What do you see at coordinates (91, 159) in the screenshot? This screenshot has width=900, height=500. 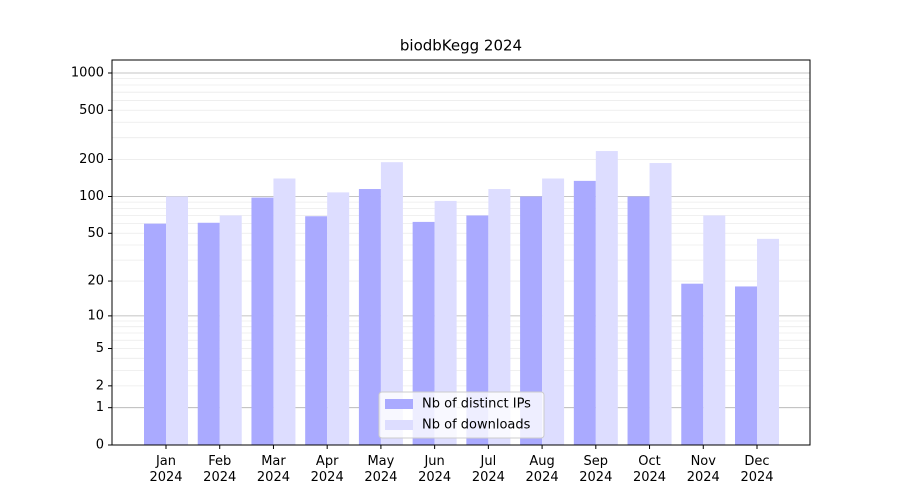 I see `y-tick-label: 200` at bounding box center [91, 159].